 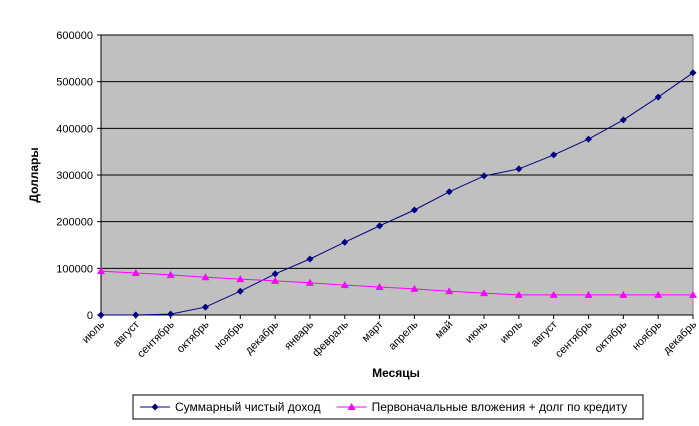 What do you see at coordinates (404, 335) in the screenshot?
I see `x-tick-label: апрель` at bounding box center [404, 335].